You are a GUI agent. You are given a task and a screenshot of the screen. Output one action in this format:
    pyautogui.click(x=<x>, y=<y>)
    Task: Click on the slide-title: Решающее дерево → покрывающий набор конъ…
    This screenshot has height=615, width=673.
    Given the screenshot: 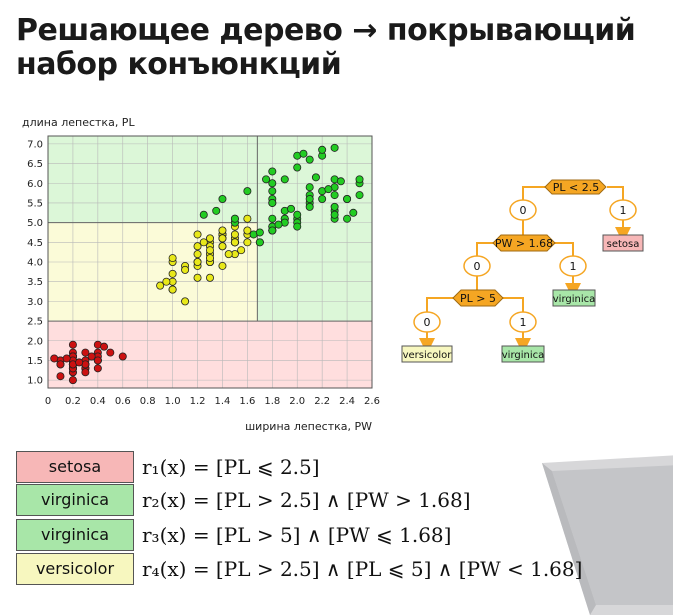 What is the action you would take?
    pyautogui.click(x=326, y=47)
    